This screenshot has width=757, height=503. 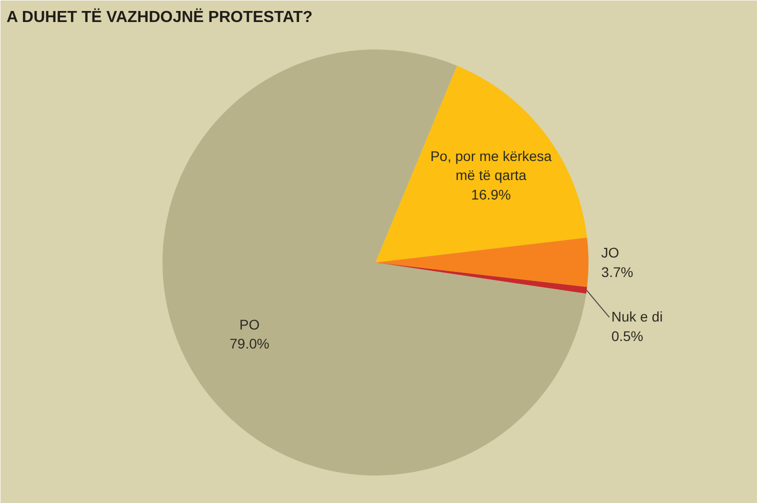 What do you see at coordinates (249, 324) in the screenshot?
I see `slice-label: PO` at bounding box center [249, 324].